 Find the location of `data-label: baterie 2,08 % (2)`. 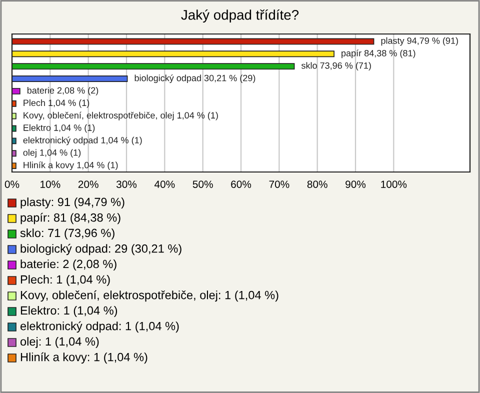

data-label: baterie 2,08 % (2) is located at coordinates (62, 91).